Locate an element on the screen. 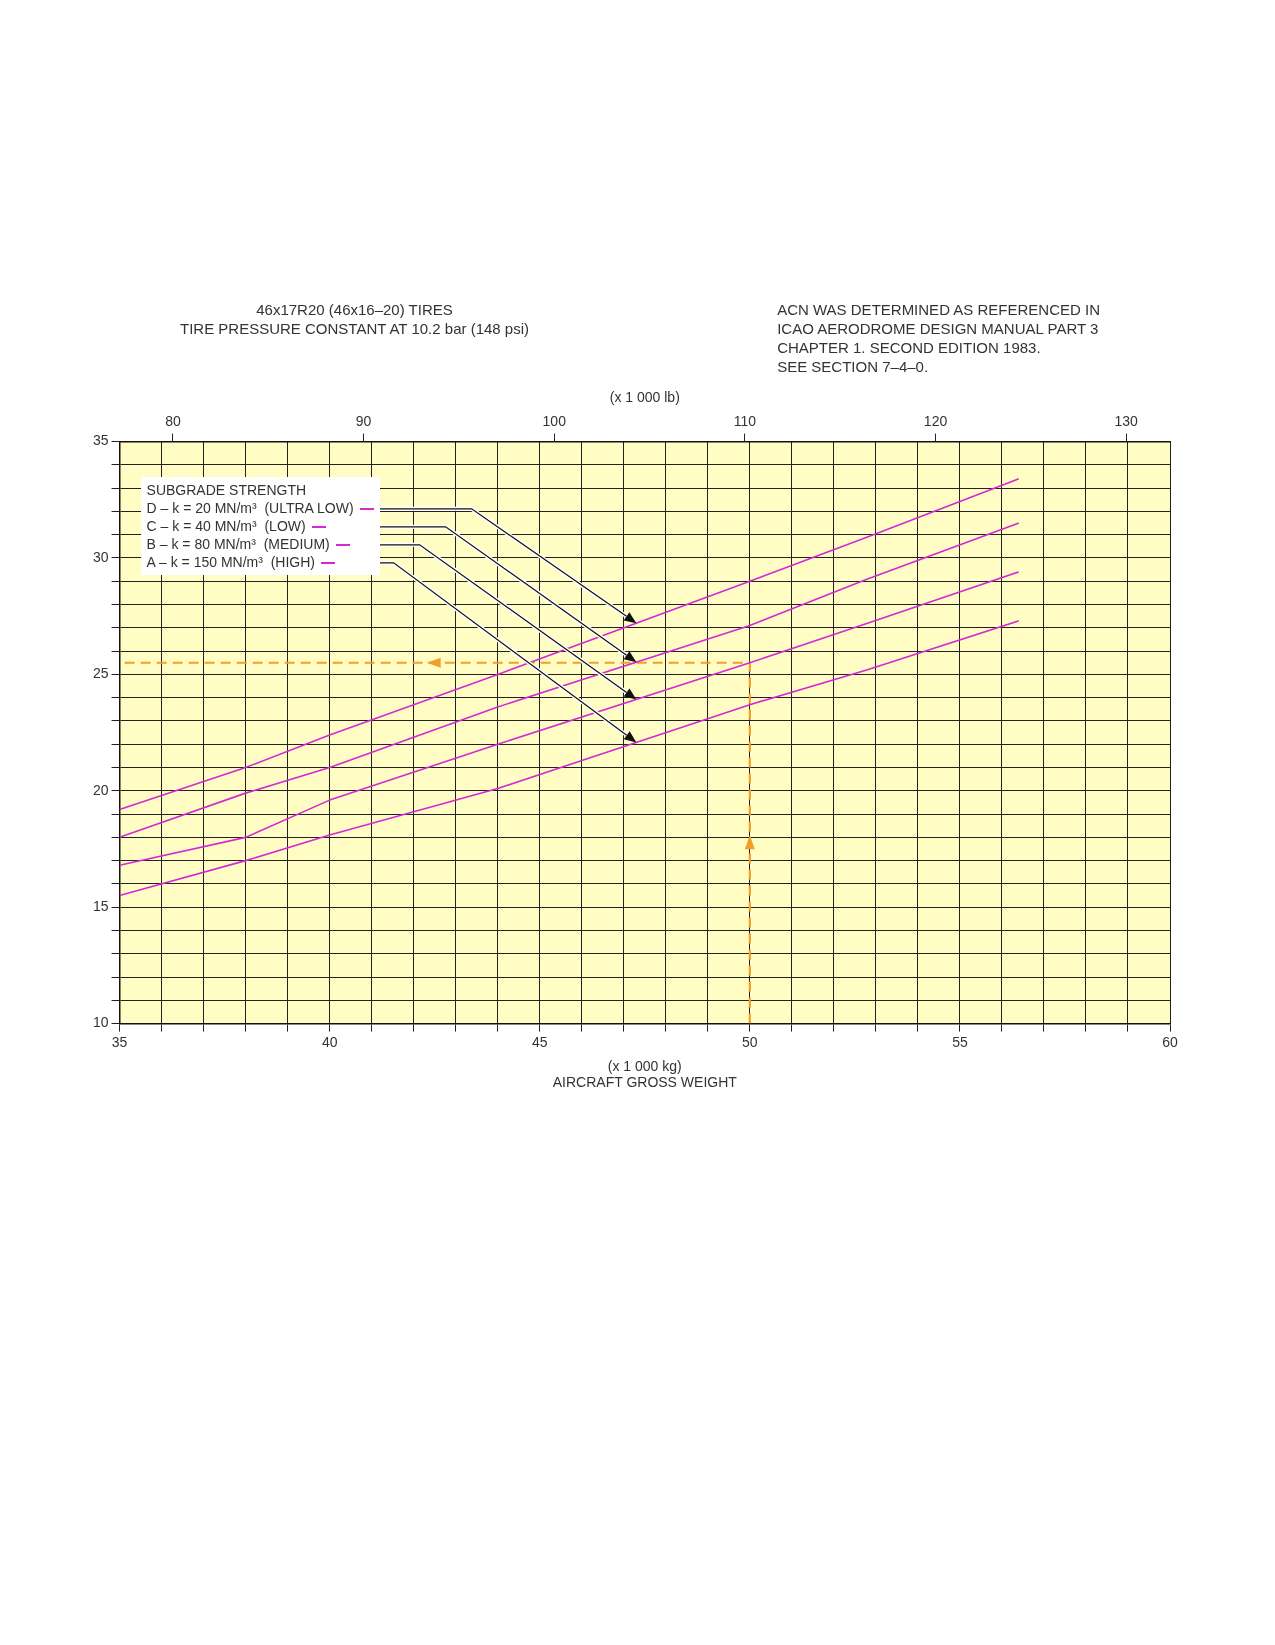  legend-label: B – k = 80 MN/m³ (MEDIUM) is located at coordinates (238, 543).